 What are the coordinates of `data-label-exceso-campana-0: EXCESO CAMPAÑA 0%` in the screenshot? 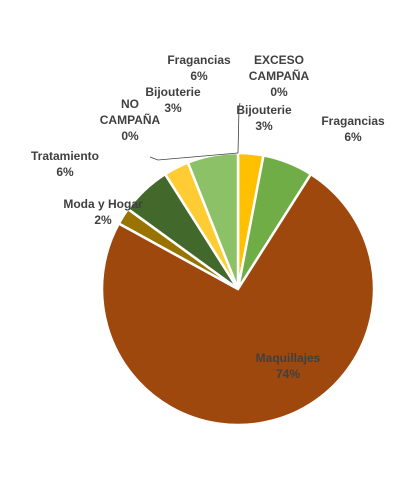 It's located at (279, 76).